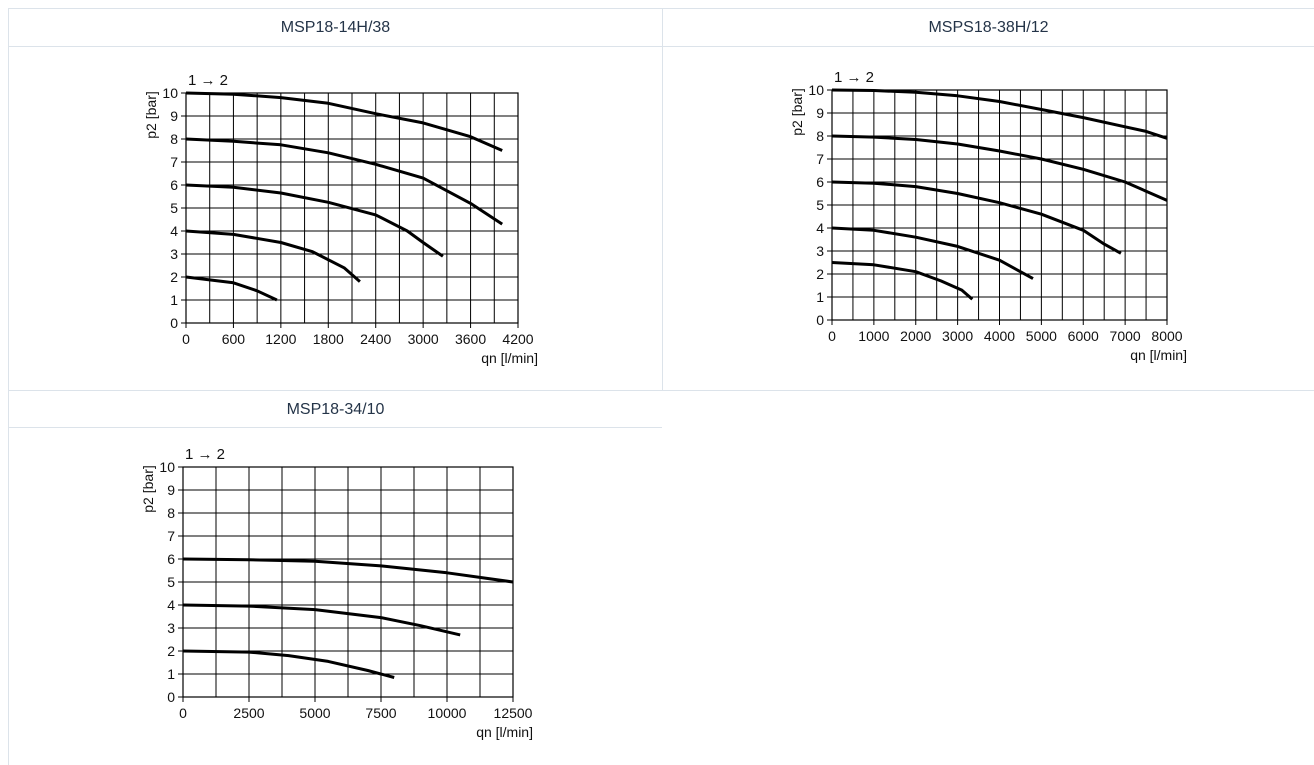 Image resolution: width=1314 pixels, height=765 pixels. What do you see at coordinates (151, 114) in the screenshot?
I see `chart1-y-axis-label: p2 [bar]` at bounding box center [151, 114].